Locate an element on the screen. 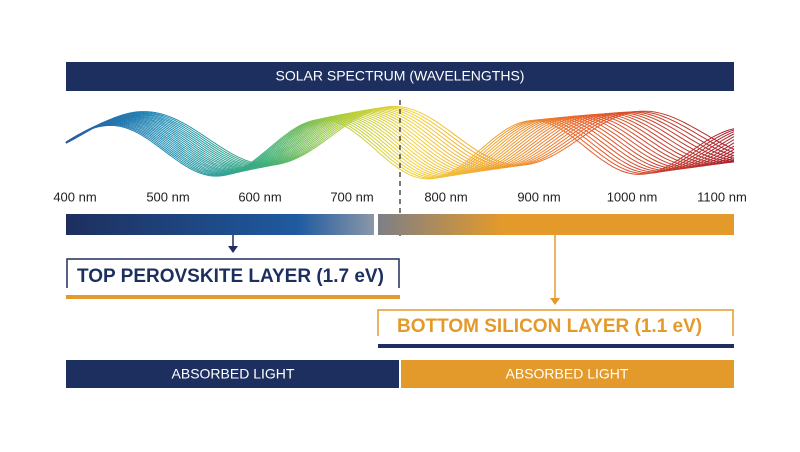 The image size is (800, 452). header-bar is located at coordinates (400, 76).